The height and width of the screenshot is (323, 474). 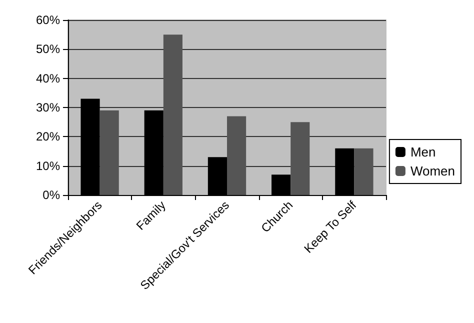 What do you see at coordinates (48, 107) in the screenshot?
I see `y-tick-label: 30%` at bounding box center [48, 107].